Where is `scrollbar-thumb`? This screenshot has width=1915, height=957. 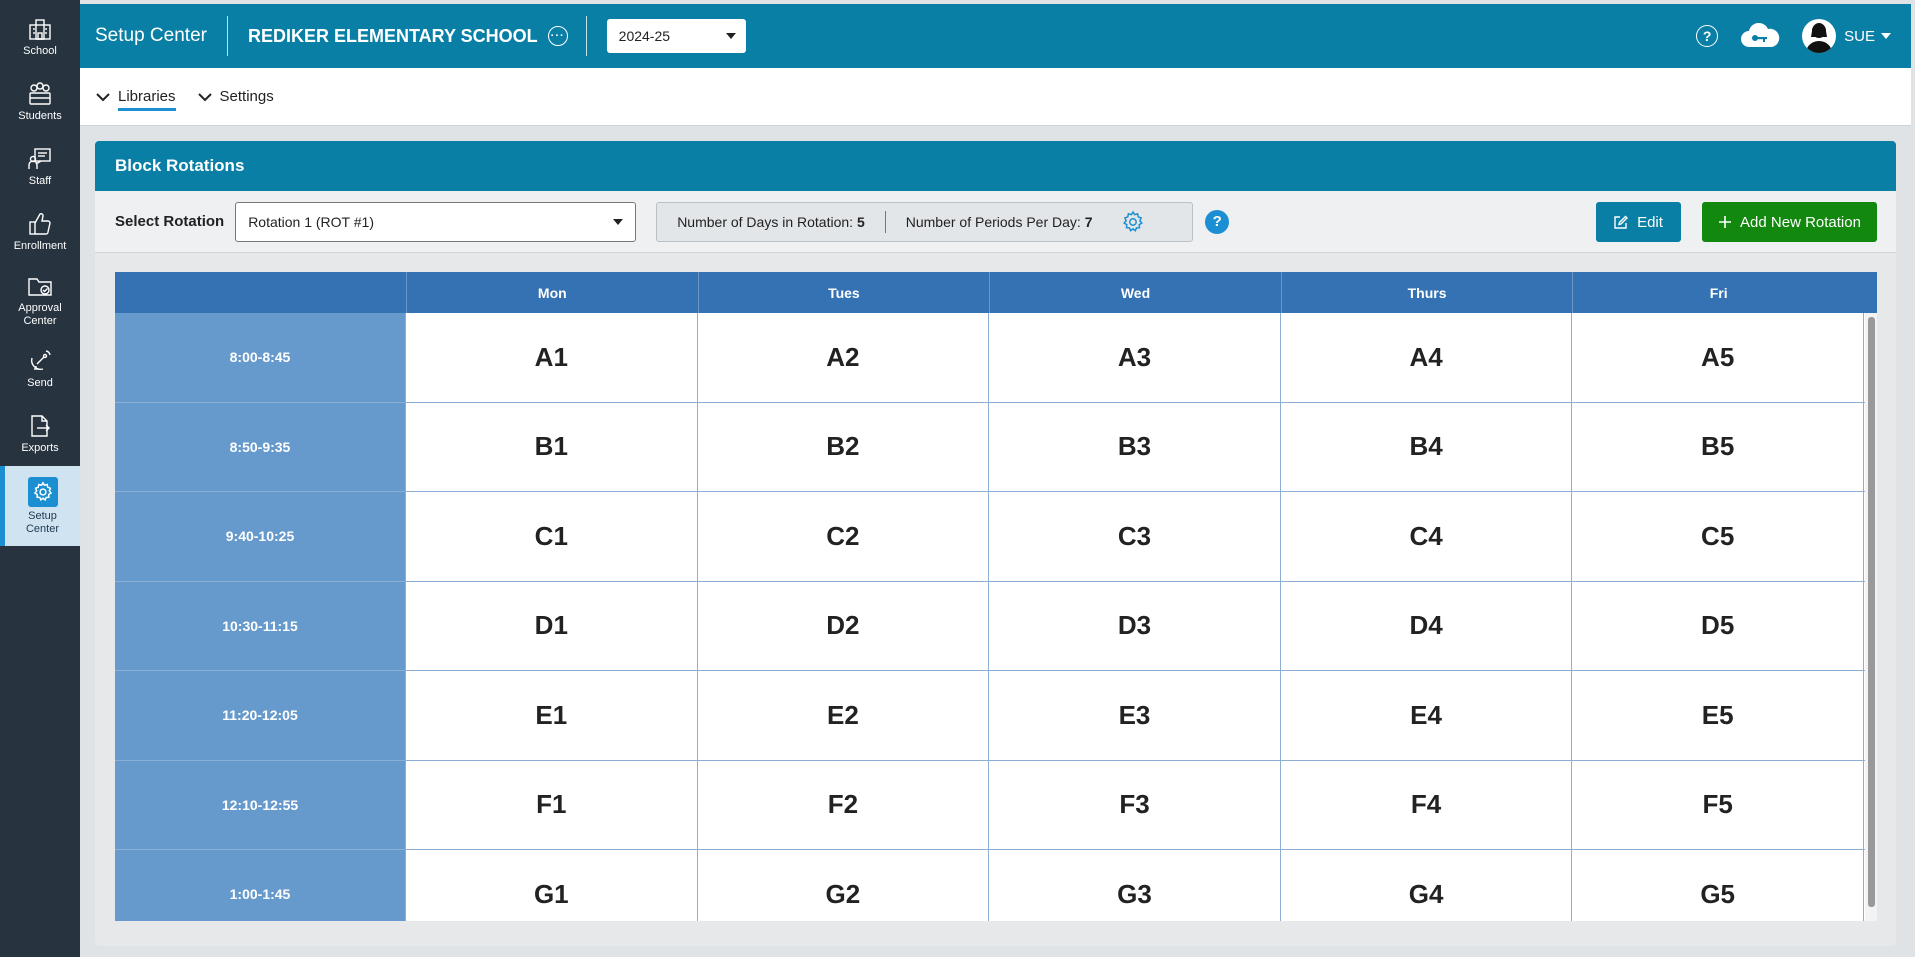
scrollbar-thumb is located at coordinates (1871, 612).